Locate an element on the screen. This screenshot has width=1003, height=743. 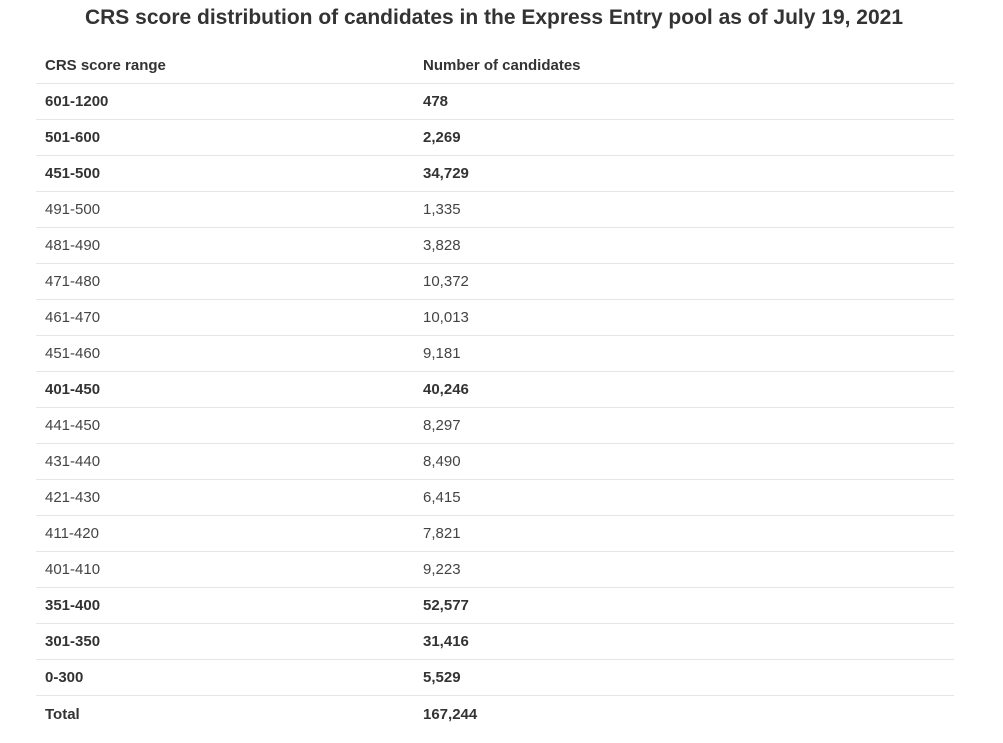
score-range-cell: 411-420 is located at coordinates (72, 533).